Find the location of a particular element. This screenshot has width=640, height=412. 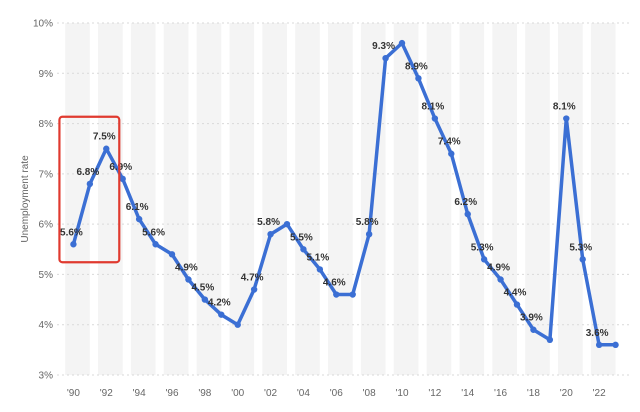

data-label: 6.1% is located at coordinates (137, 207).